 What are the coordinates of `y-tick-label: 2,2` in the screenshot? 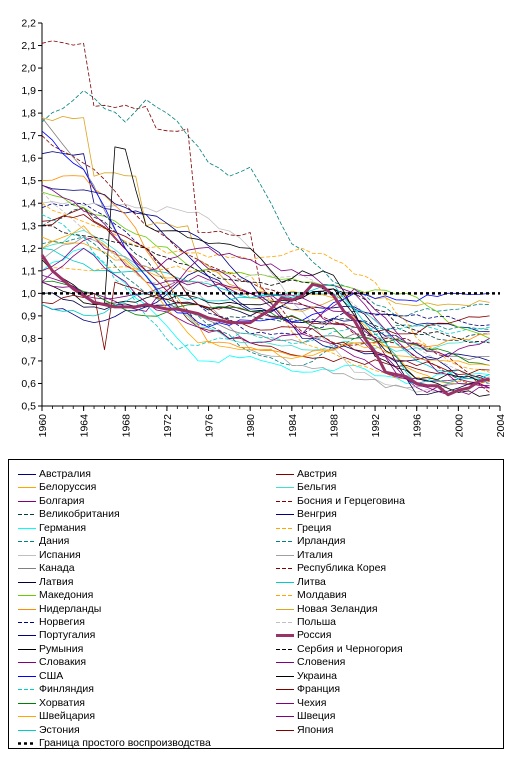 It's located at (28, 24).